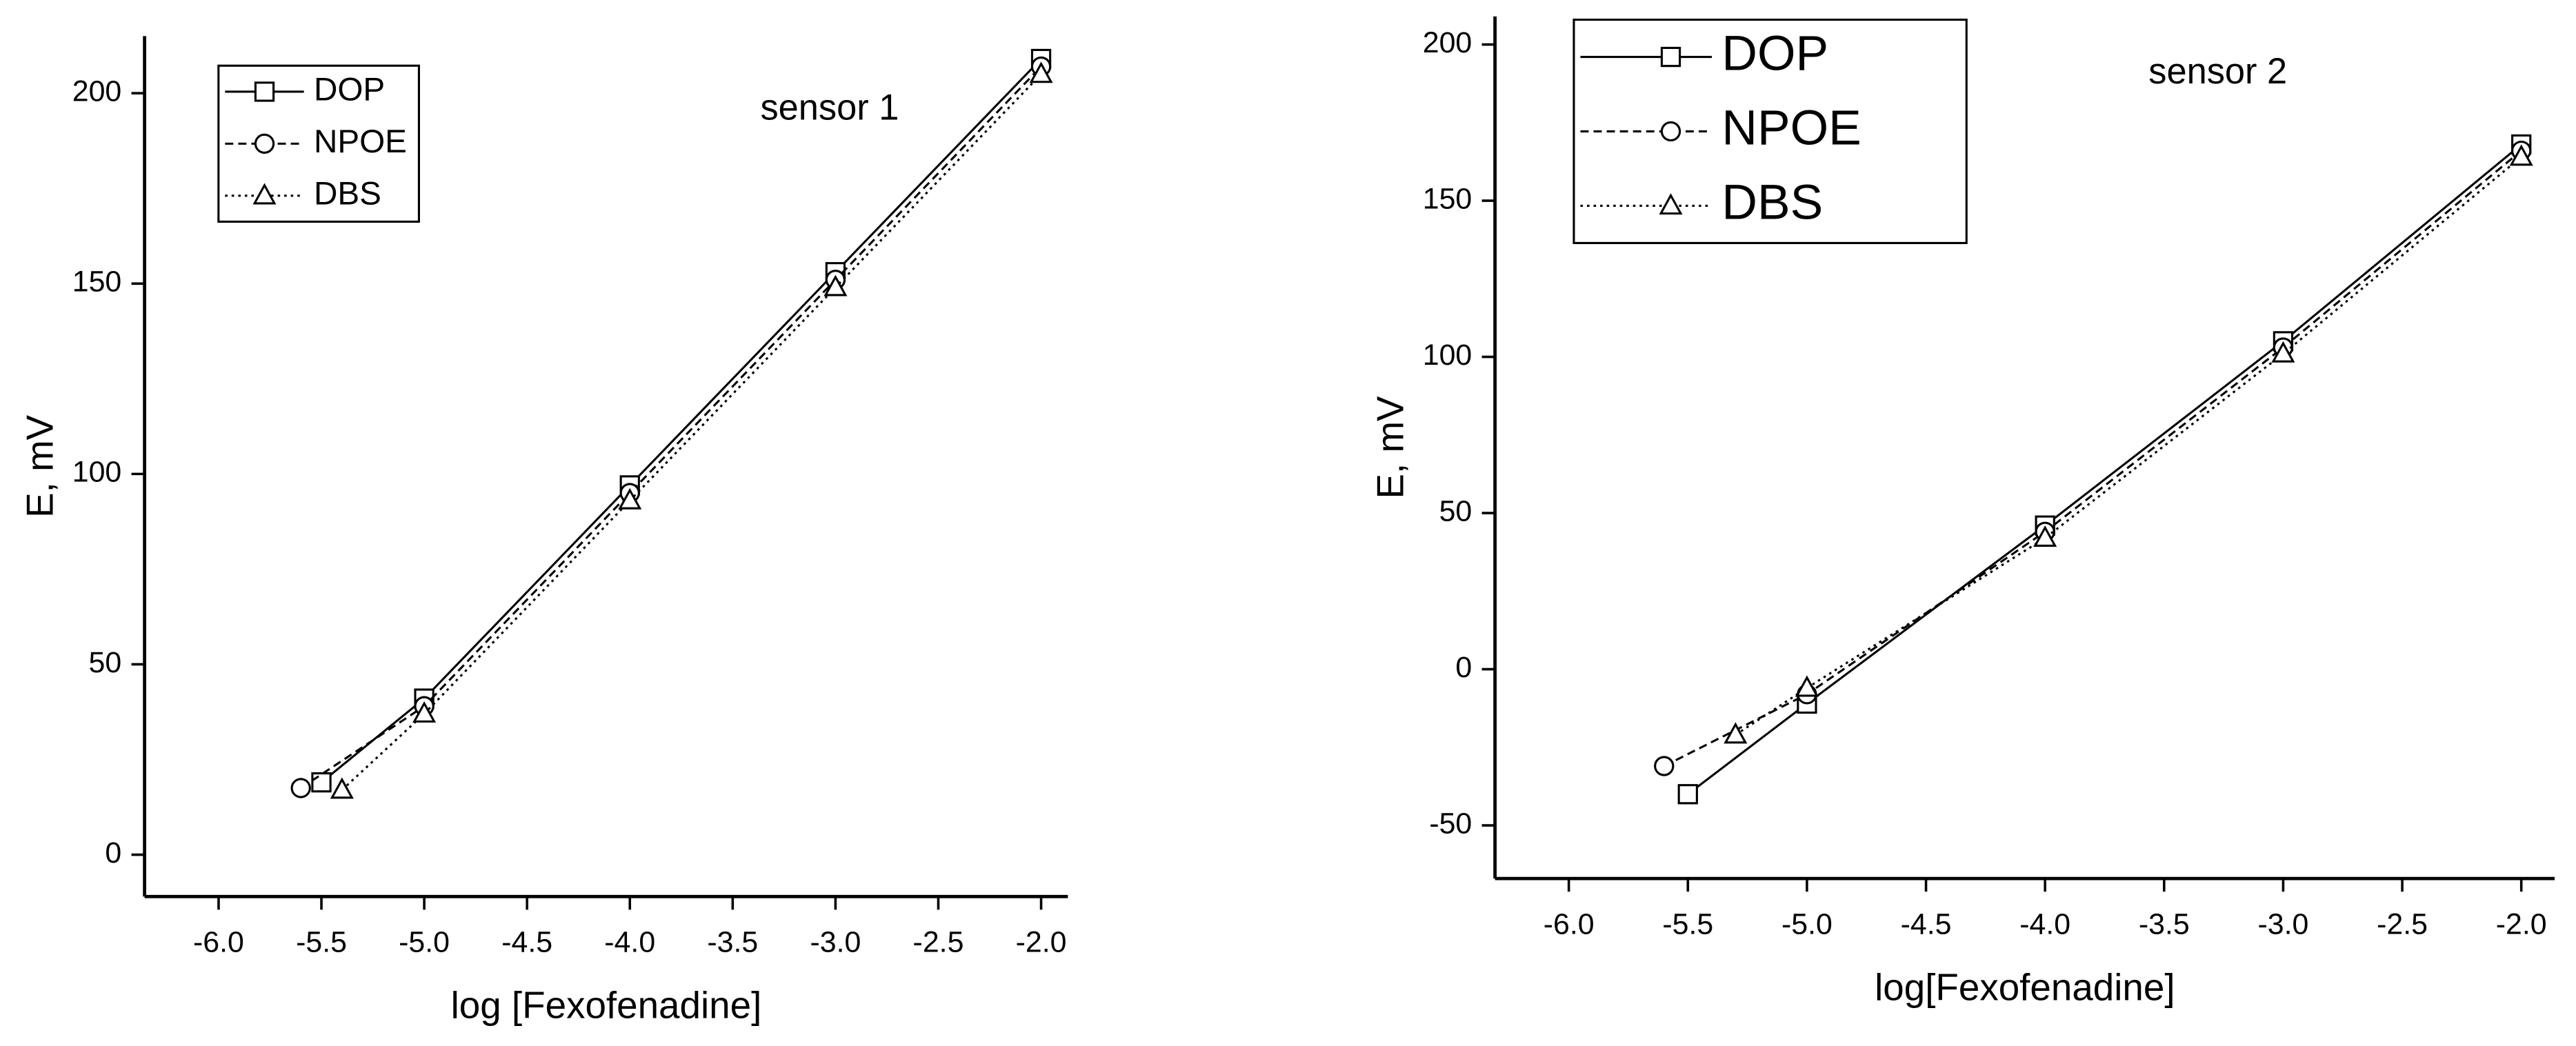 The width and height of the screenshot is (2576, 1046). What do you see at coordinates (2025, 987) in the screenshot?
I see `x-axis-label: log[Fexofenadine]` at bounding box center [2025, 987].